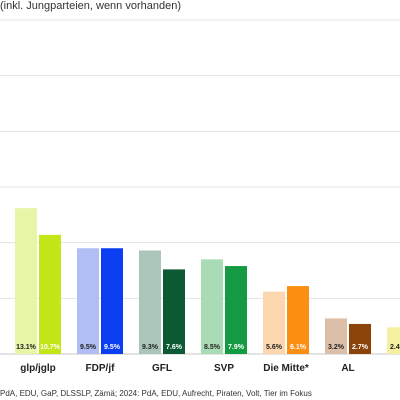  What do you see at coordinates (274, 347) in the screenshot?
I see `value-label-4-0: 5.6%` at bounding box center [274, 347].